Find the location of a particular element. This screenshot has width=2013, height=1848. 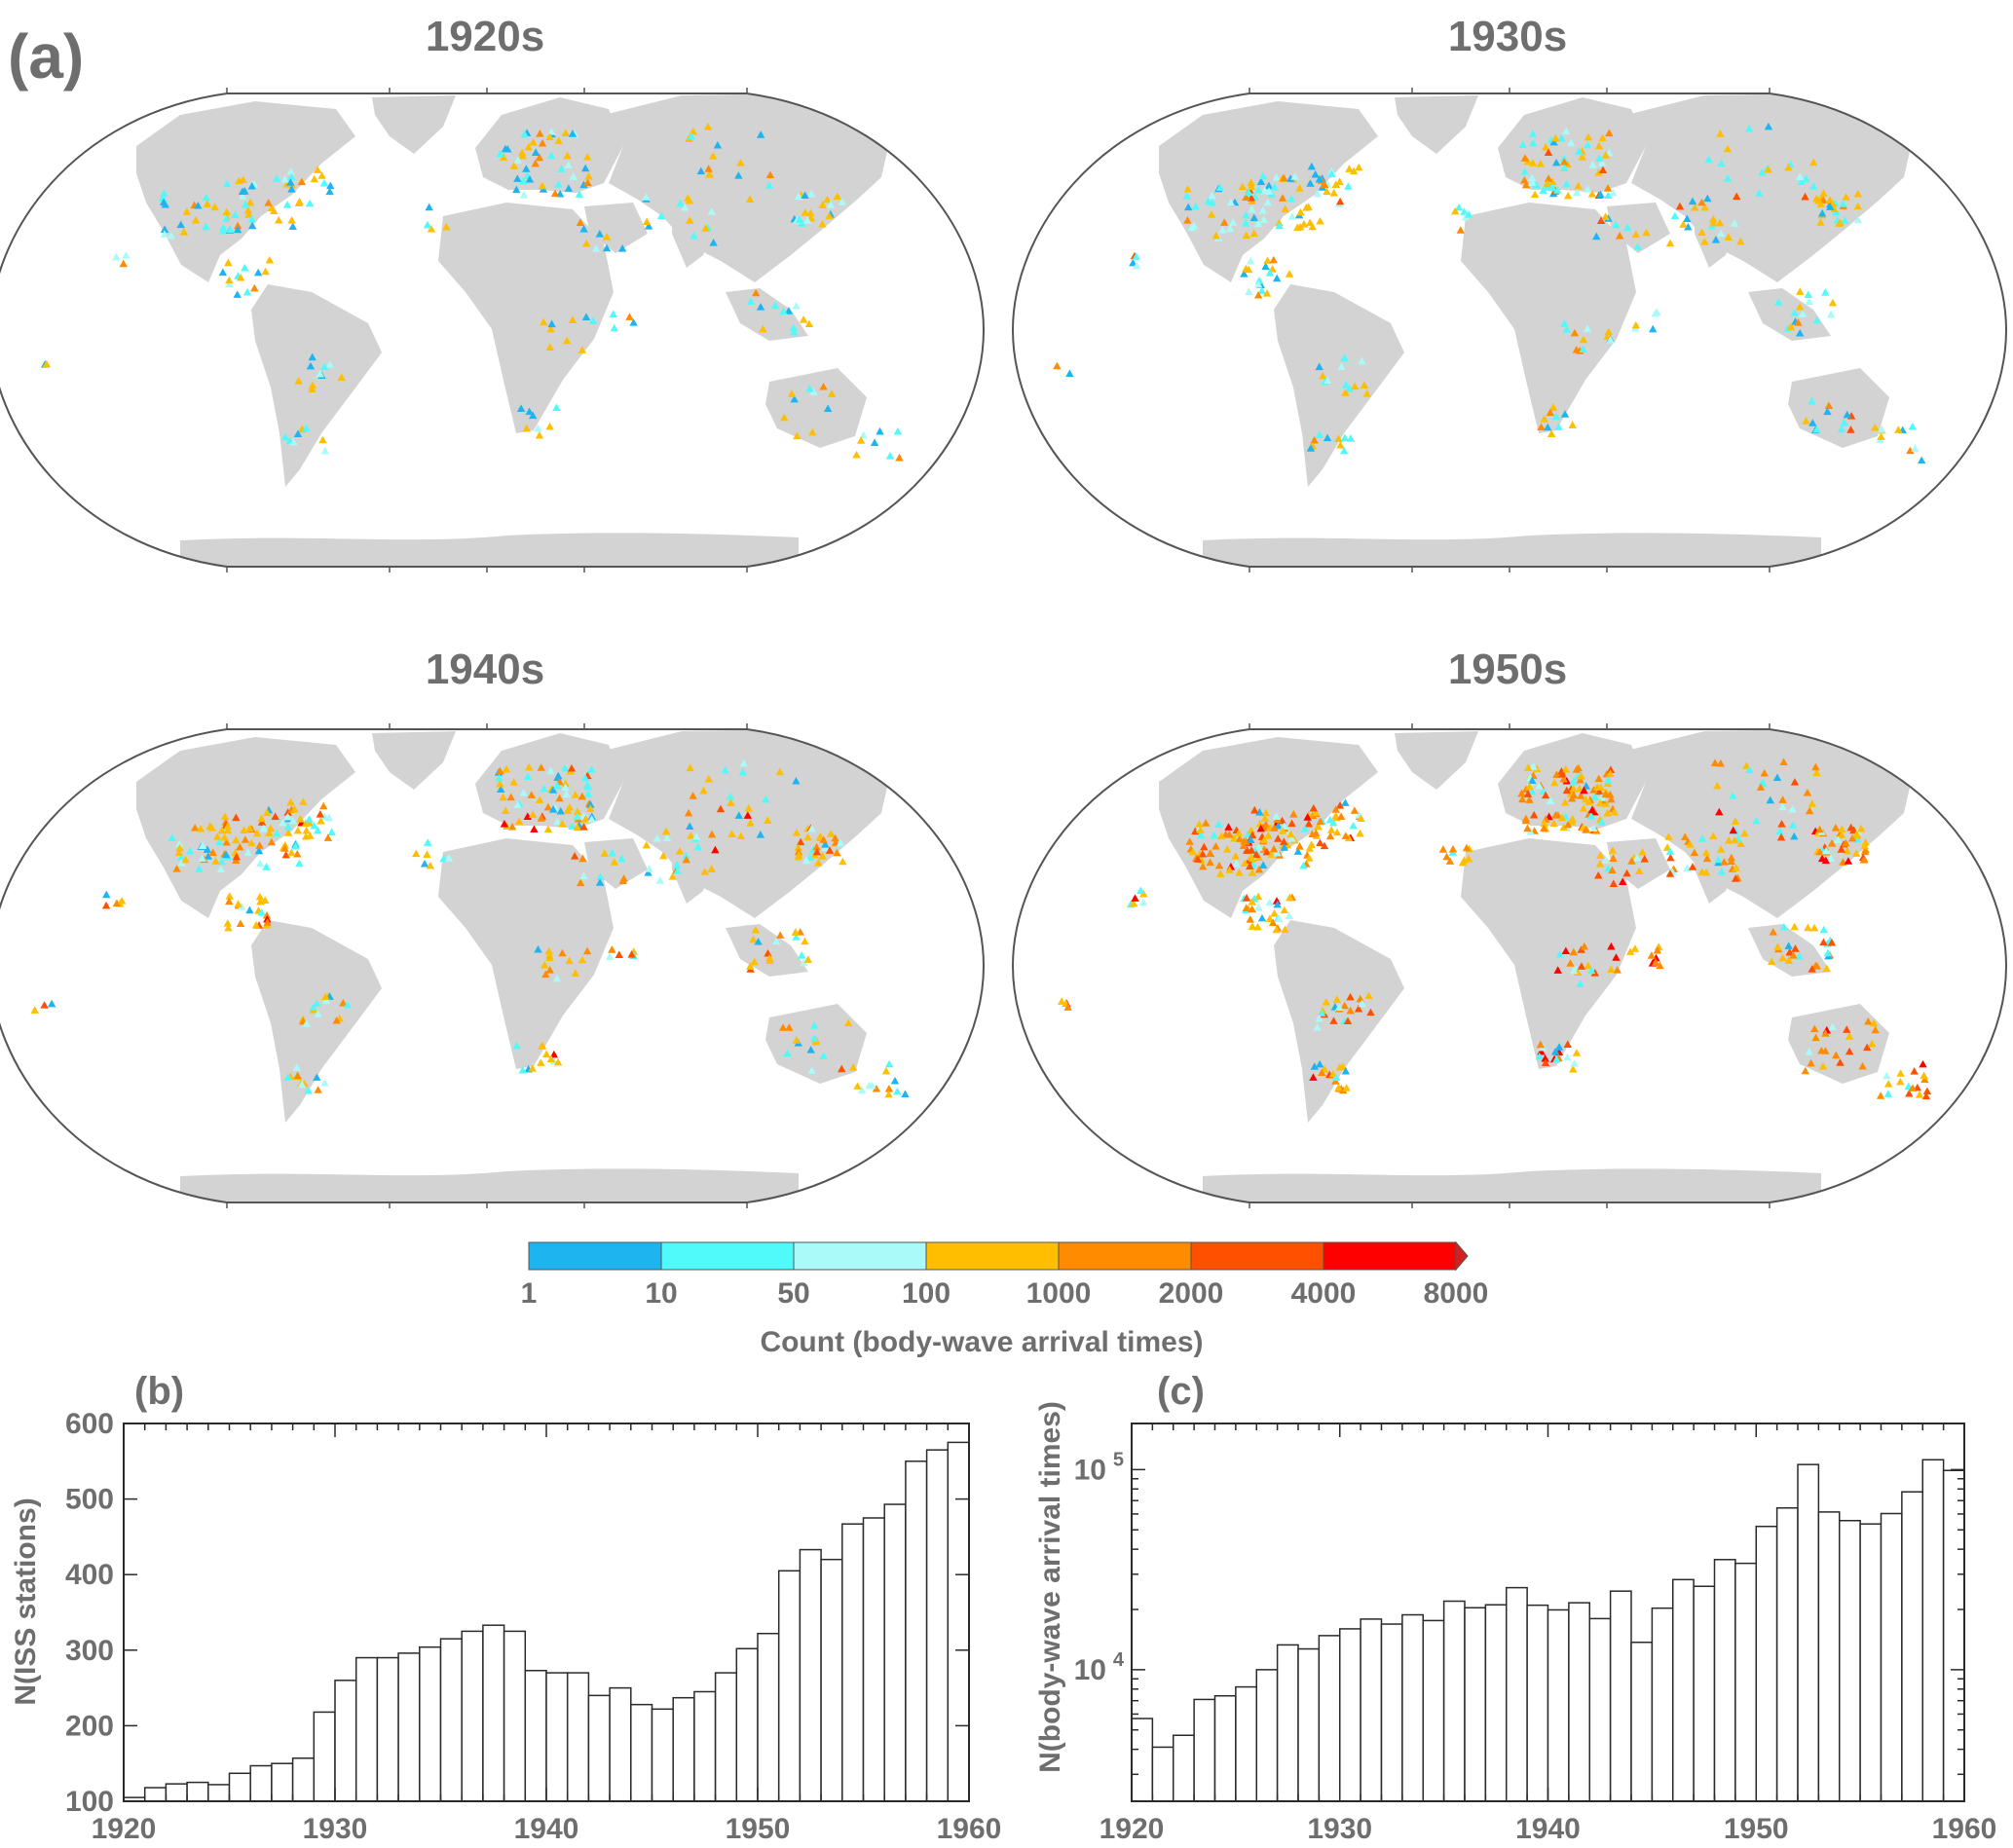

world-map-1920s is located at coordinates (493, 330).